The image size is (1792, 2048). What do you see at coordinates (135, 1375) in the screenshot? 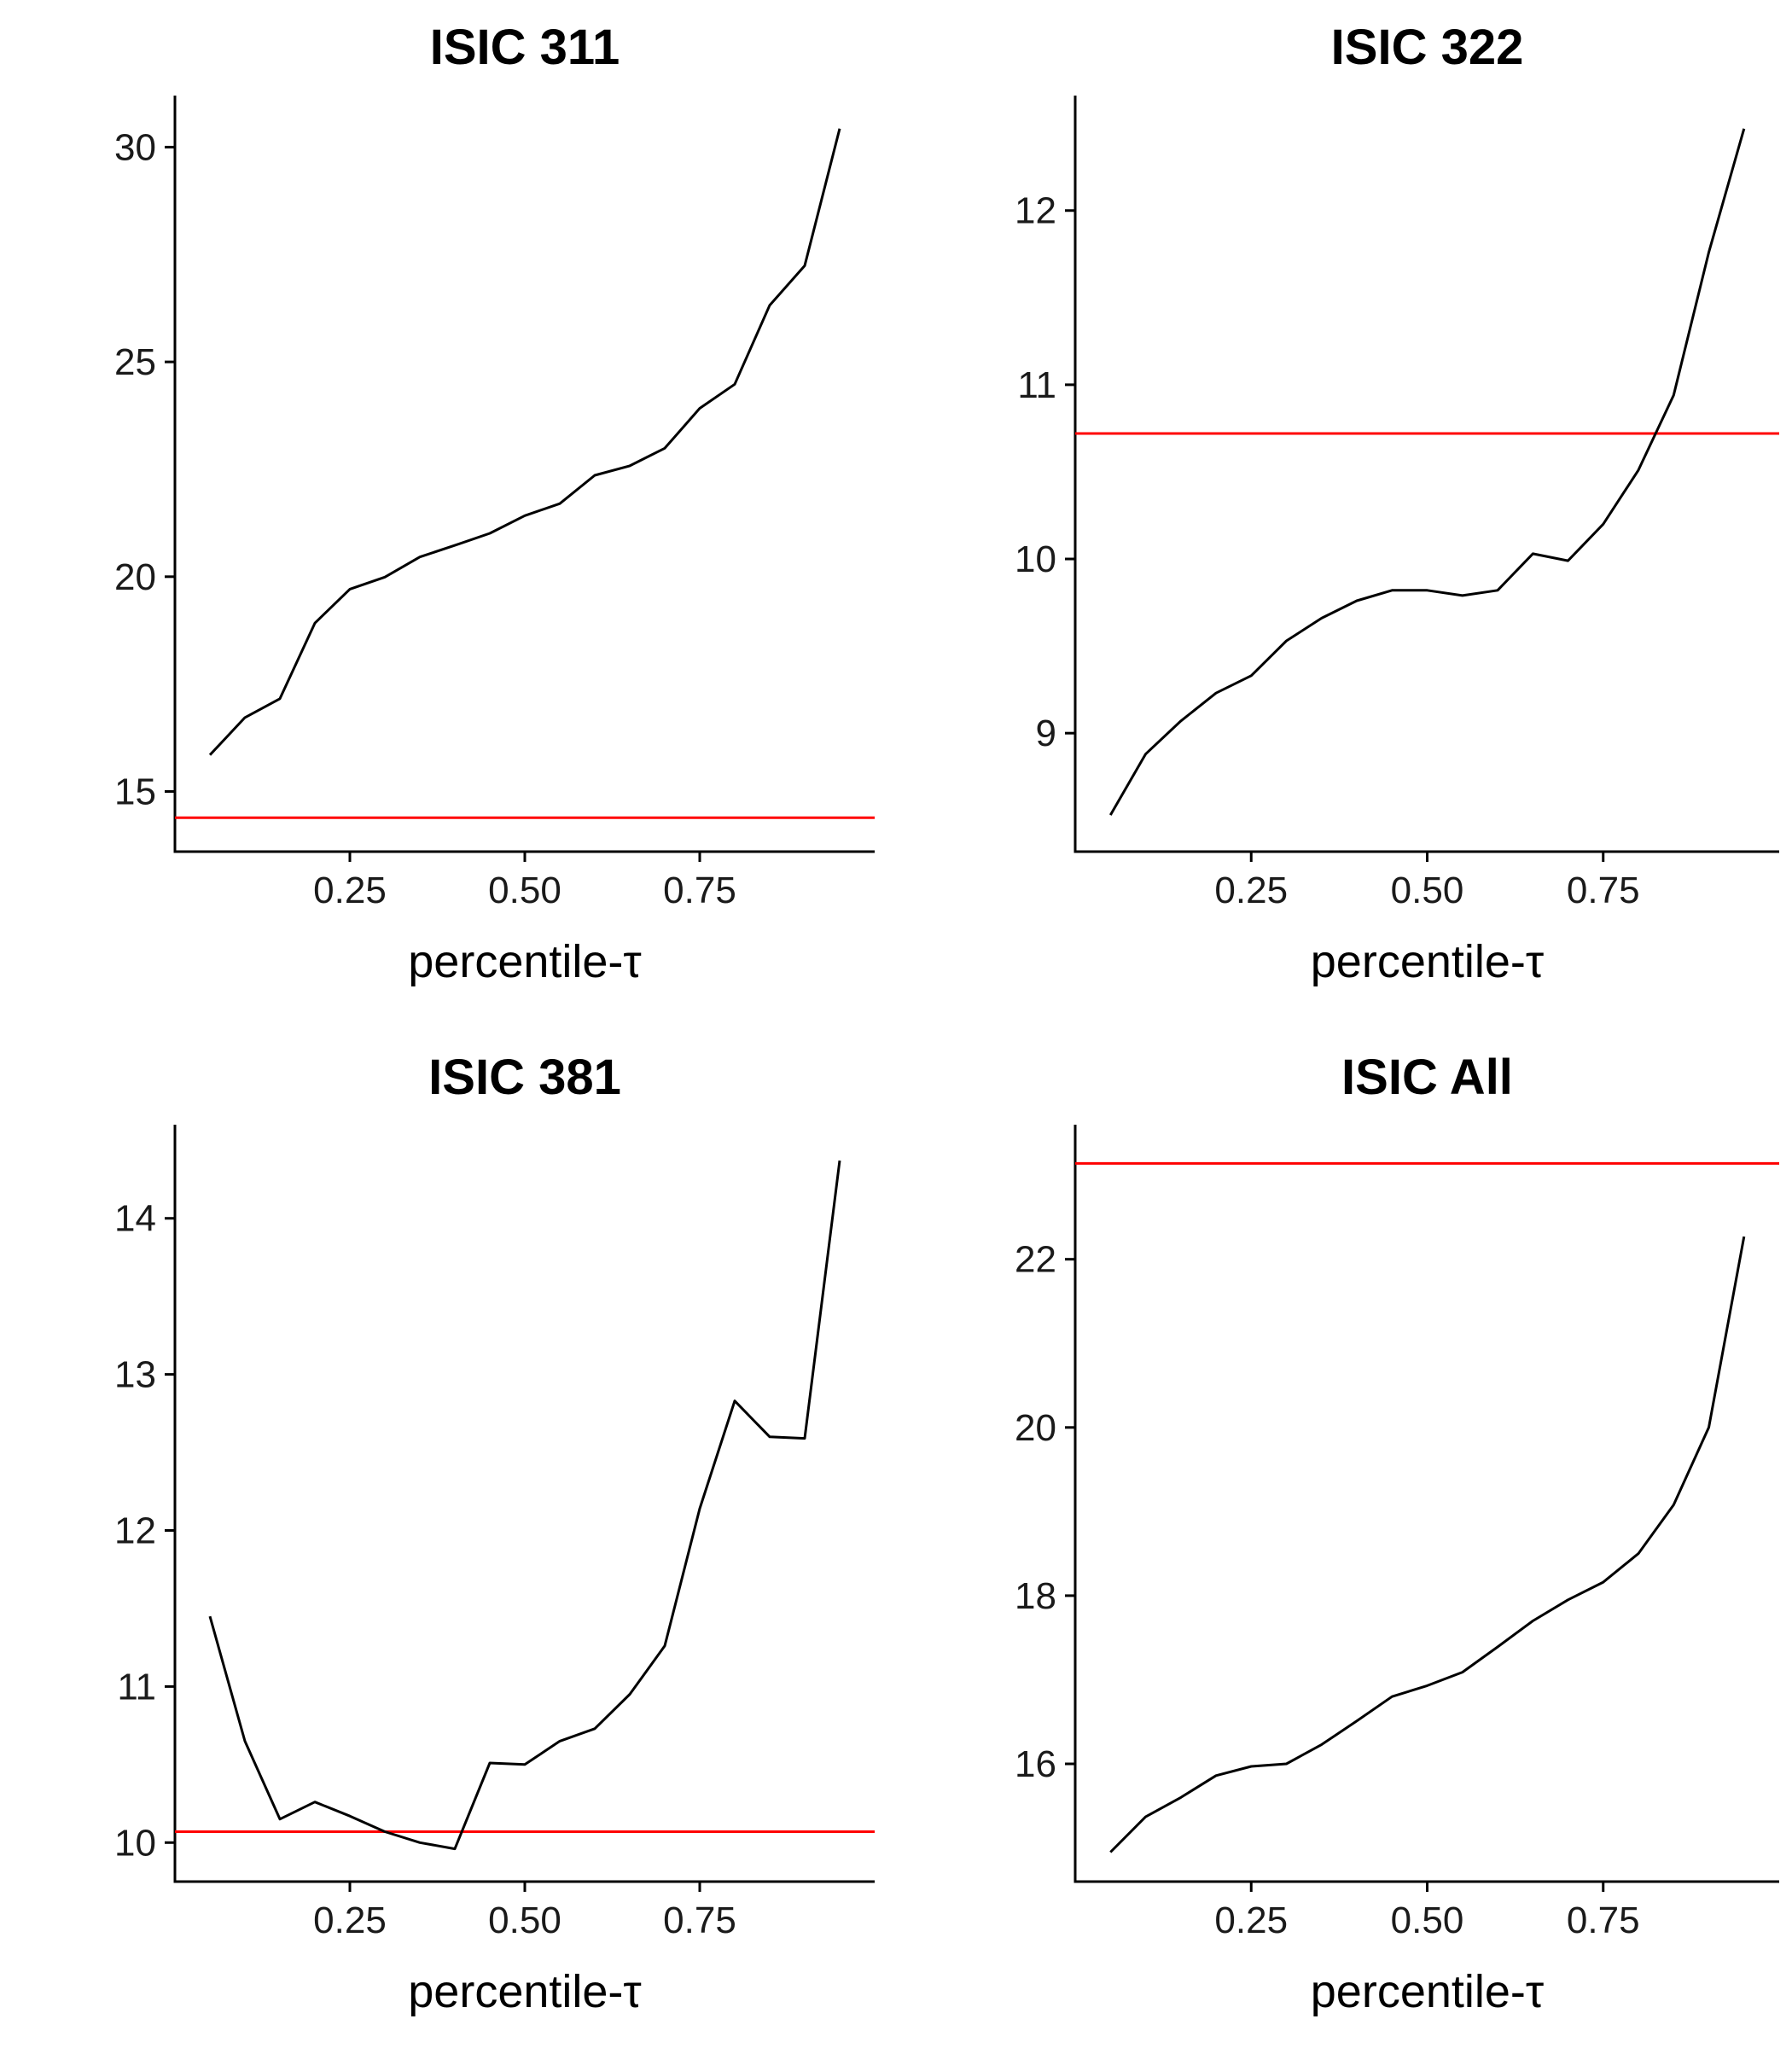
I see `y-tick-label: 13` at bounding box center [135, 1375].